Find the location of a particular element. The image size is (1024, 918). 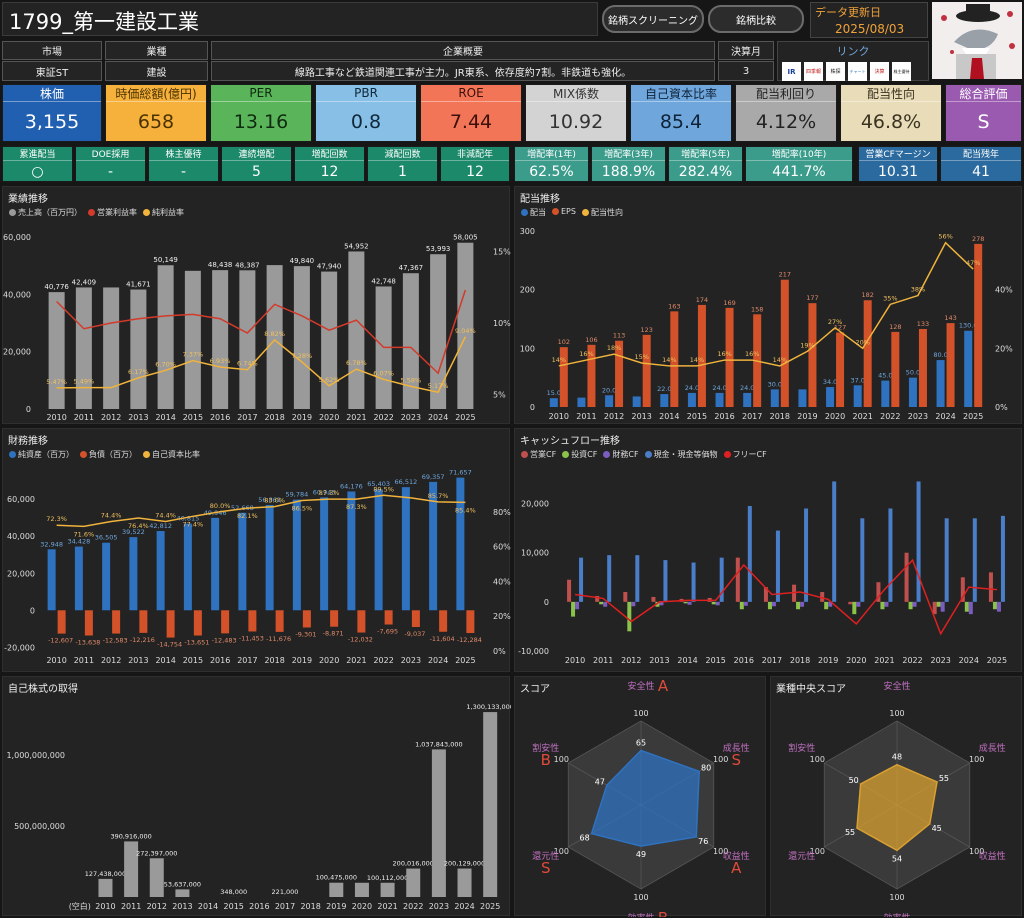

liabilities-label: -12,583 is located at coordinates (115, 641).